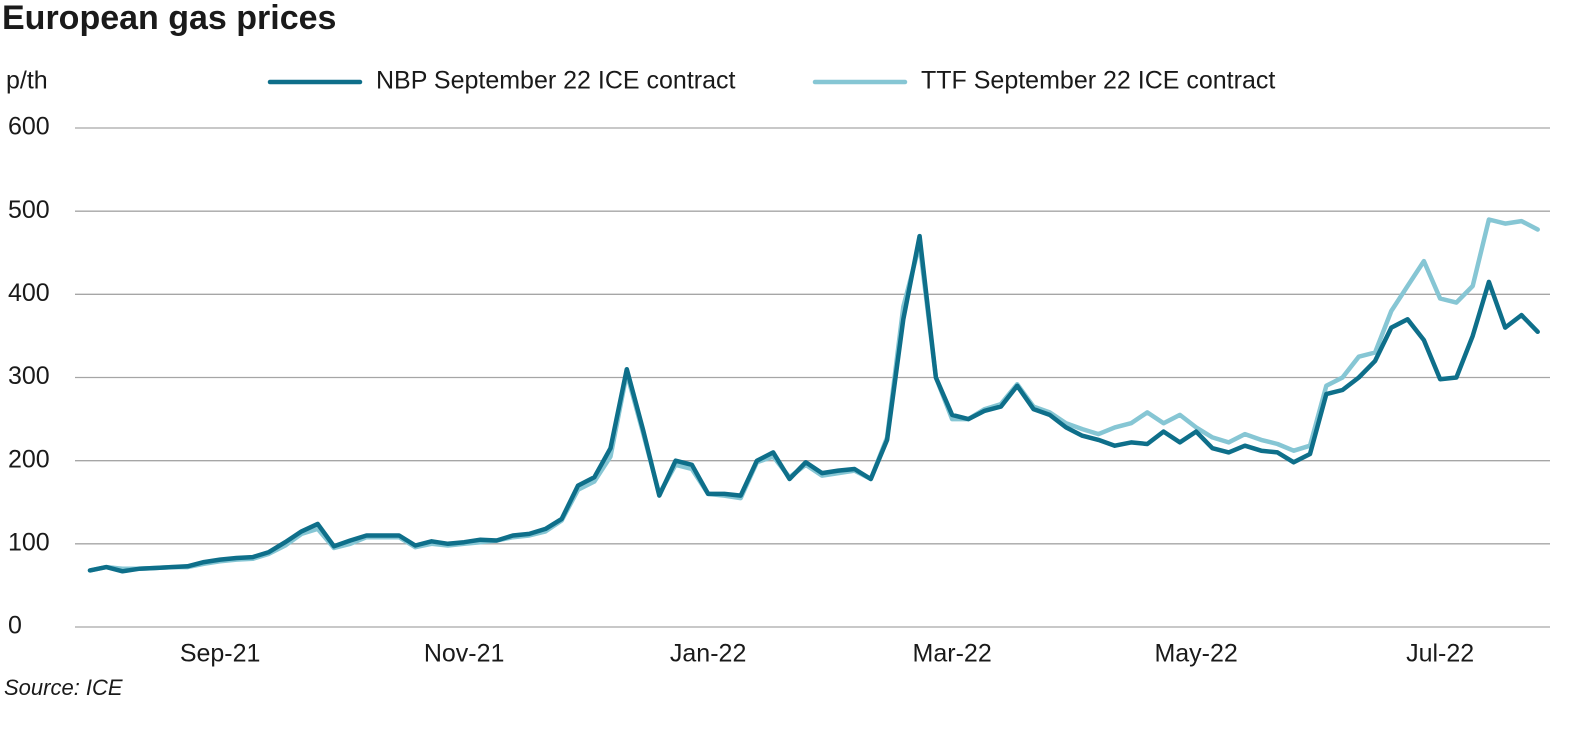 The width and height of the screenshot is (1587, 729). I want to click on x-tick-label: Mar-22, so click(952, 654).